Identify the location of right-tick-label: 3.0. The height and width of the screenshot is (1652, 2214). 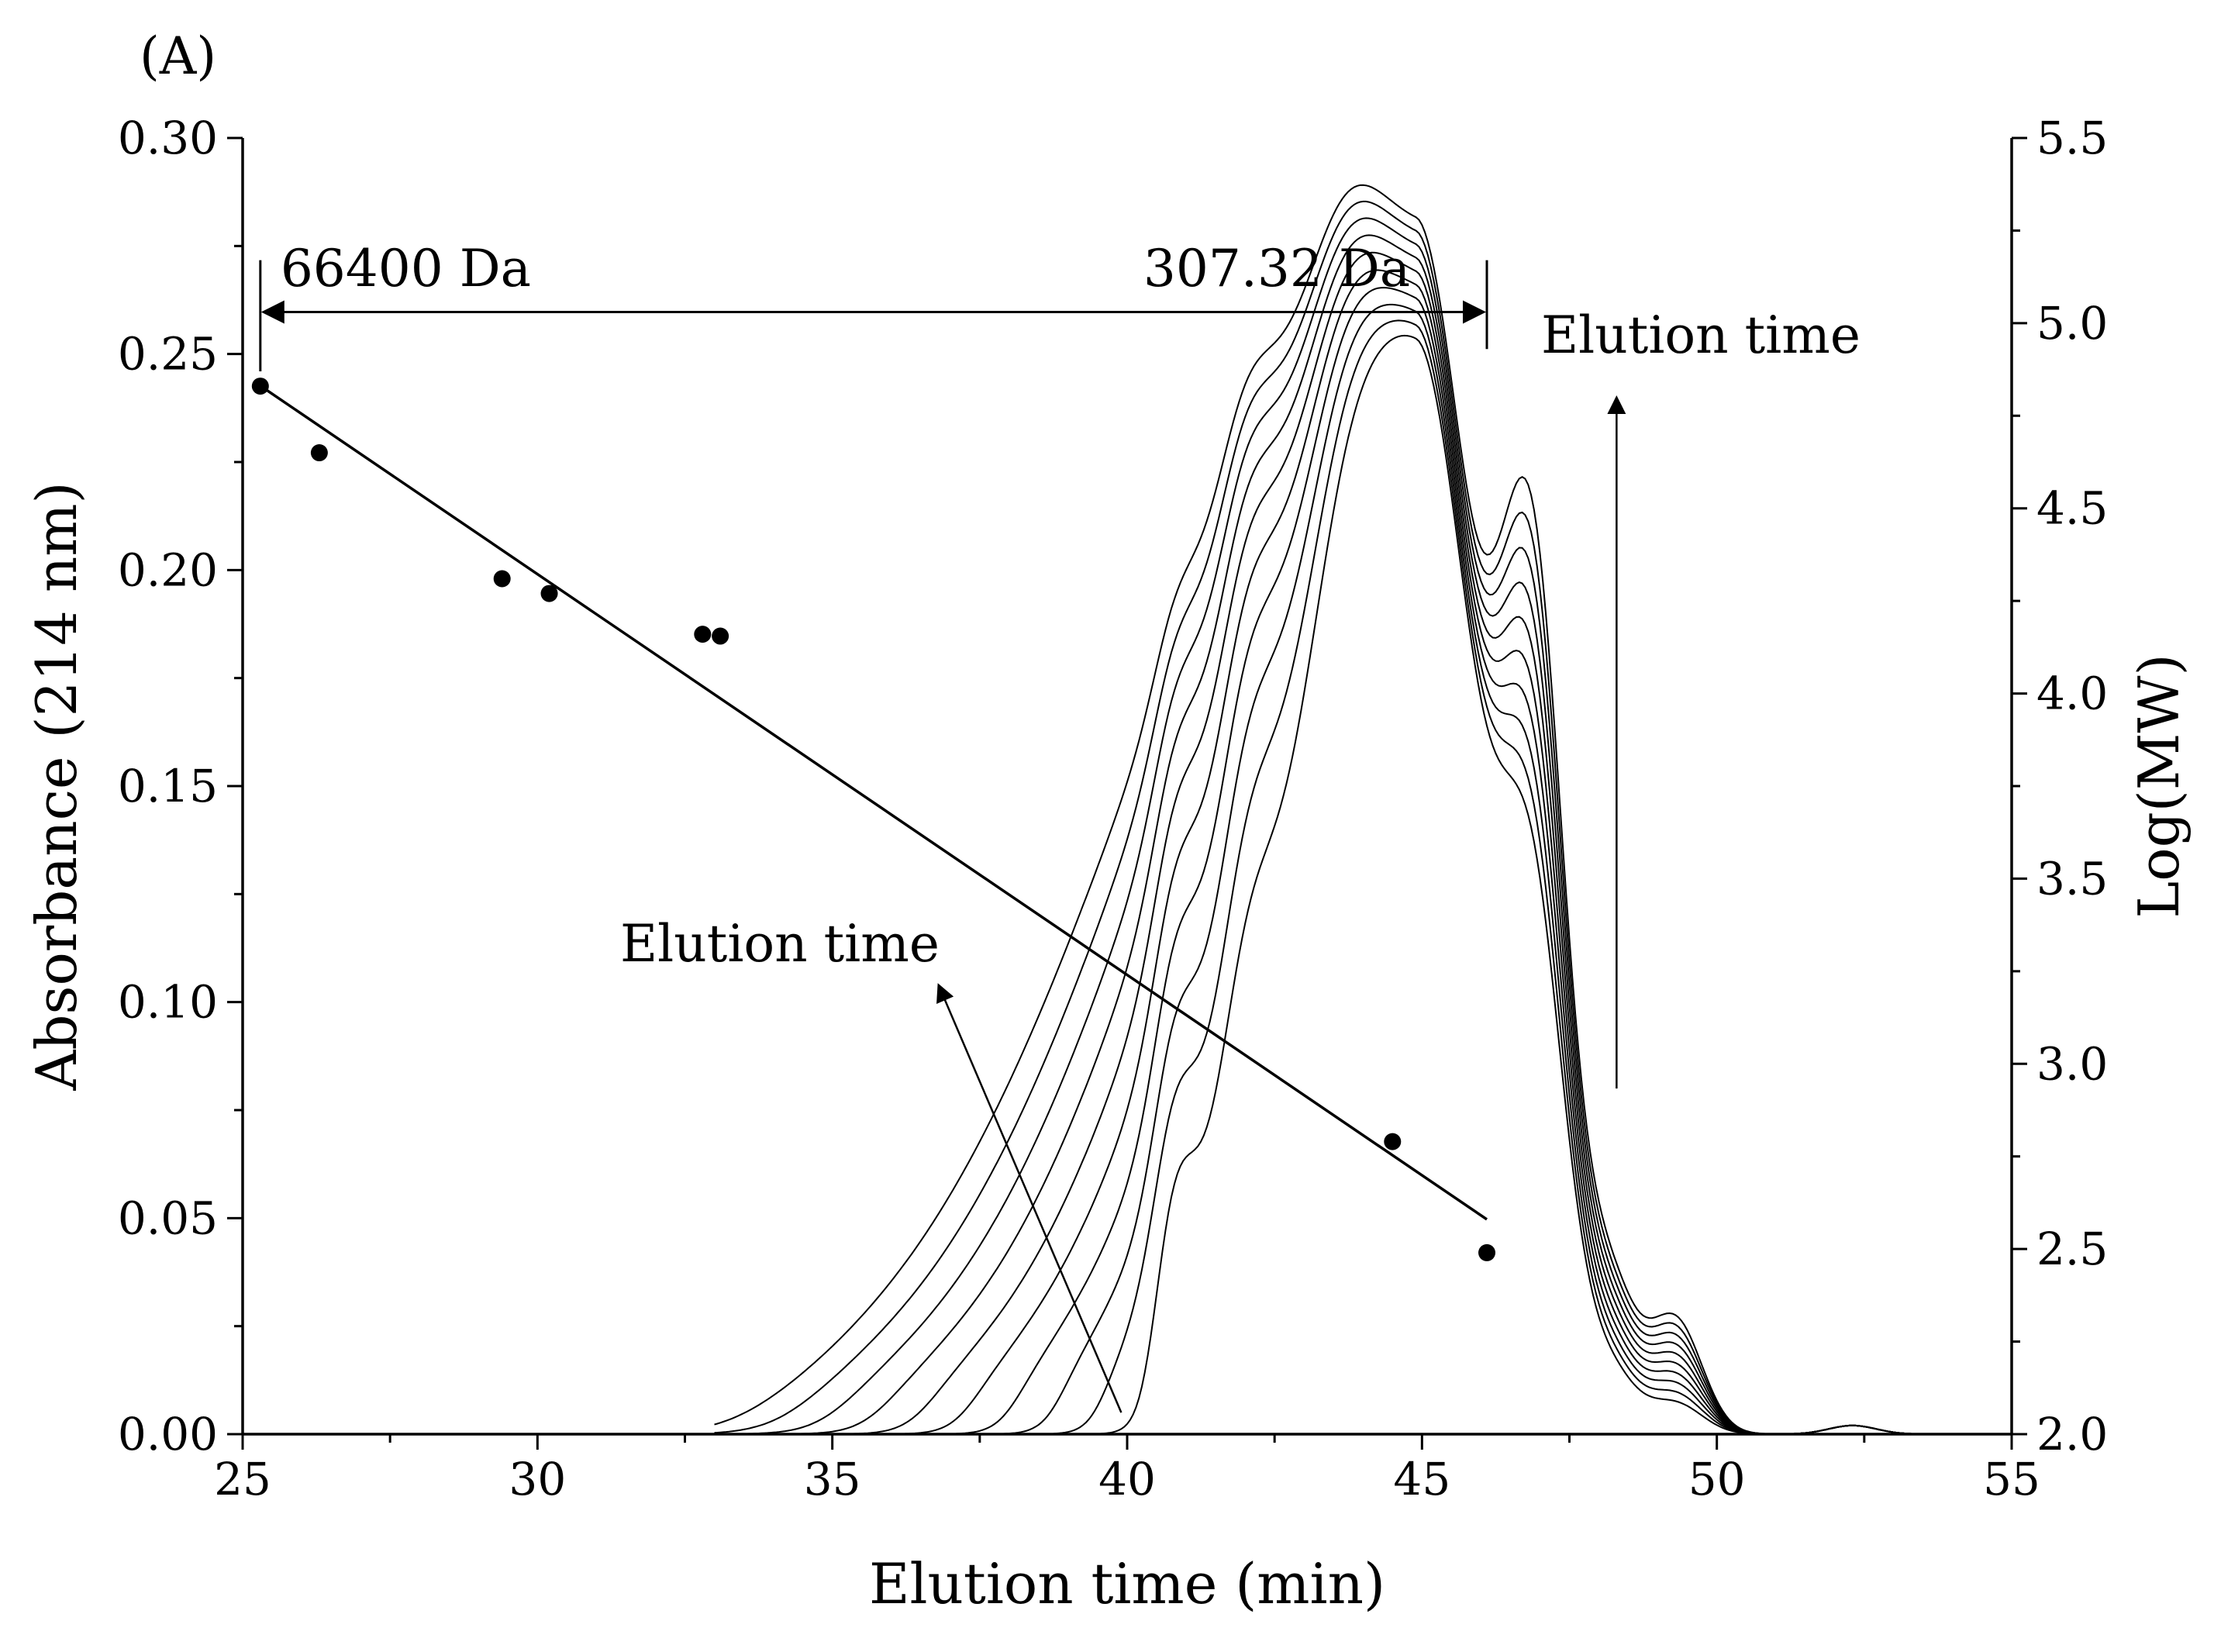
(2072, 1063).